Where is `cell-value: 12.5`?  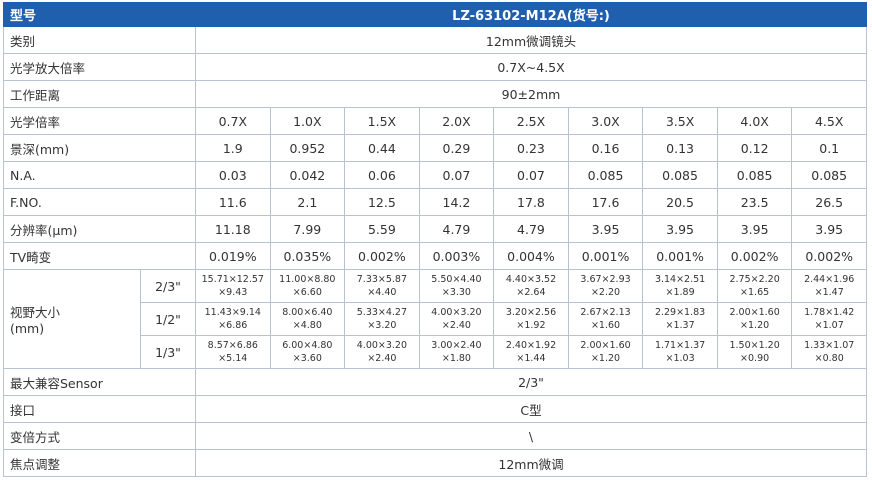
cell-value: 12.5 is located at coordinates (382, 202).